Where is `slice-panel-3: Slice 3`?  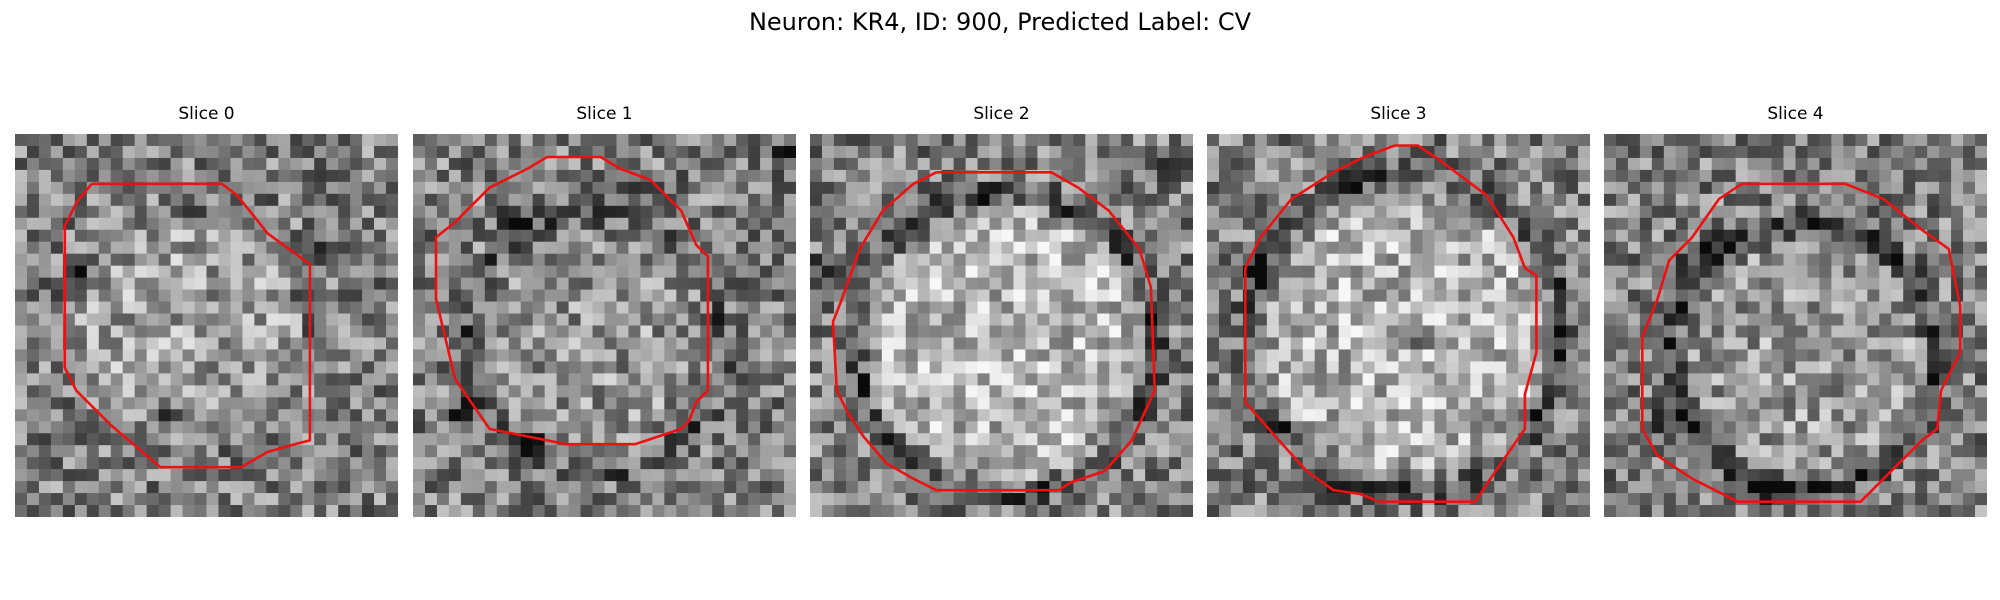
slice-panel-3: Slice 3 is located at coordinates (1398, 310).